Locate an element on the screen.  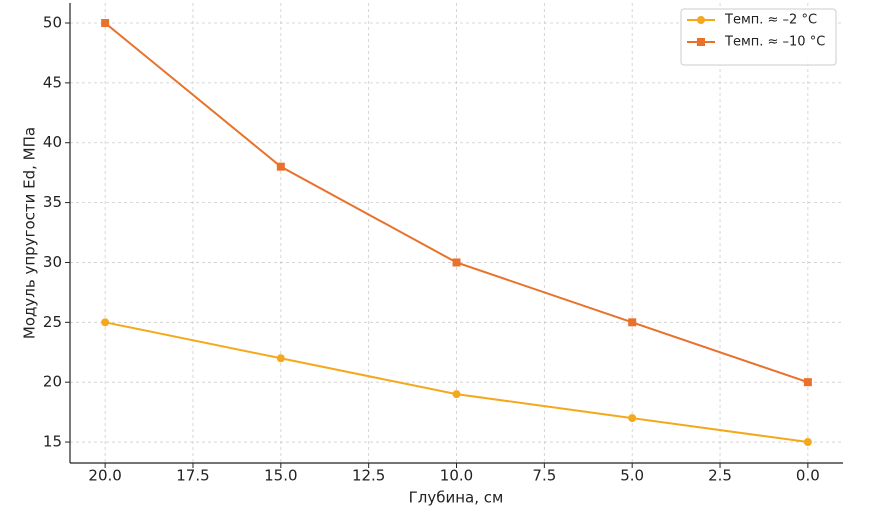
y-tick-label: 40 is located at coordinates (52, 142).